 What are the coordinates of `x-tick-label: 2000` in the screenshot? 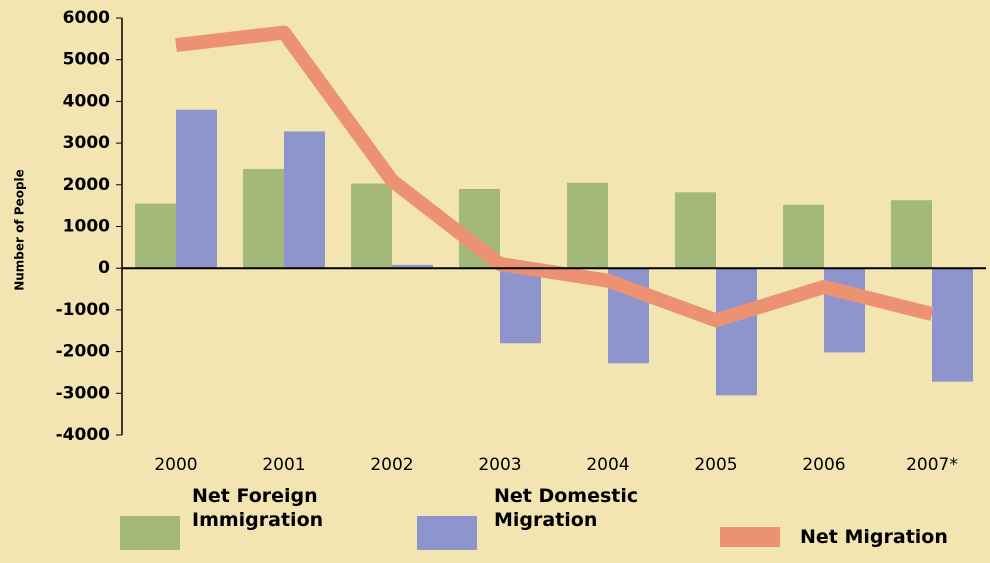 It's located at (175, 465).